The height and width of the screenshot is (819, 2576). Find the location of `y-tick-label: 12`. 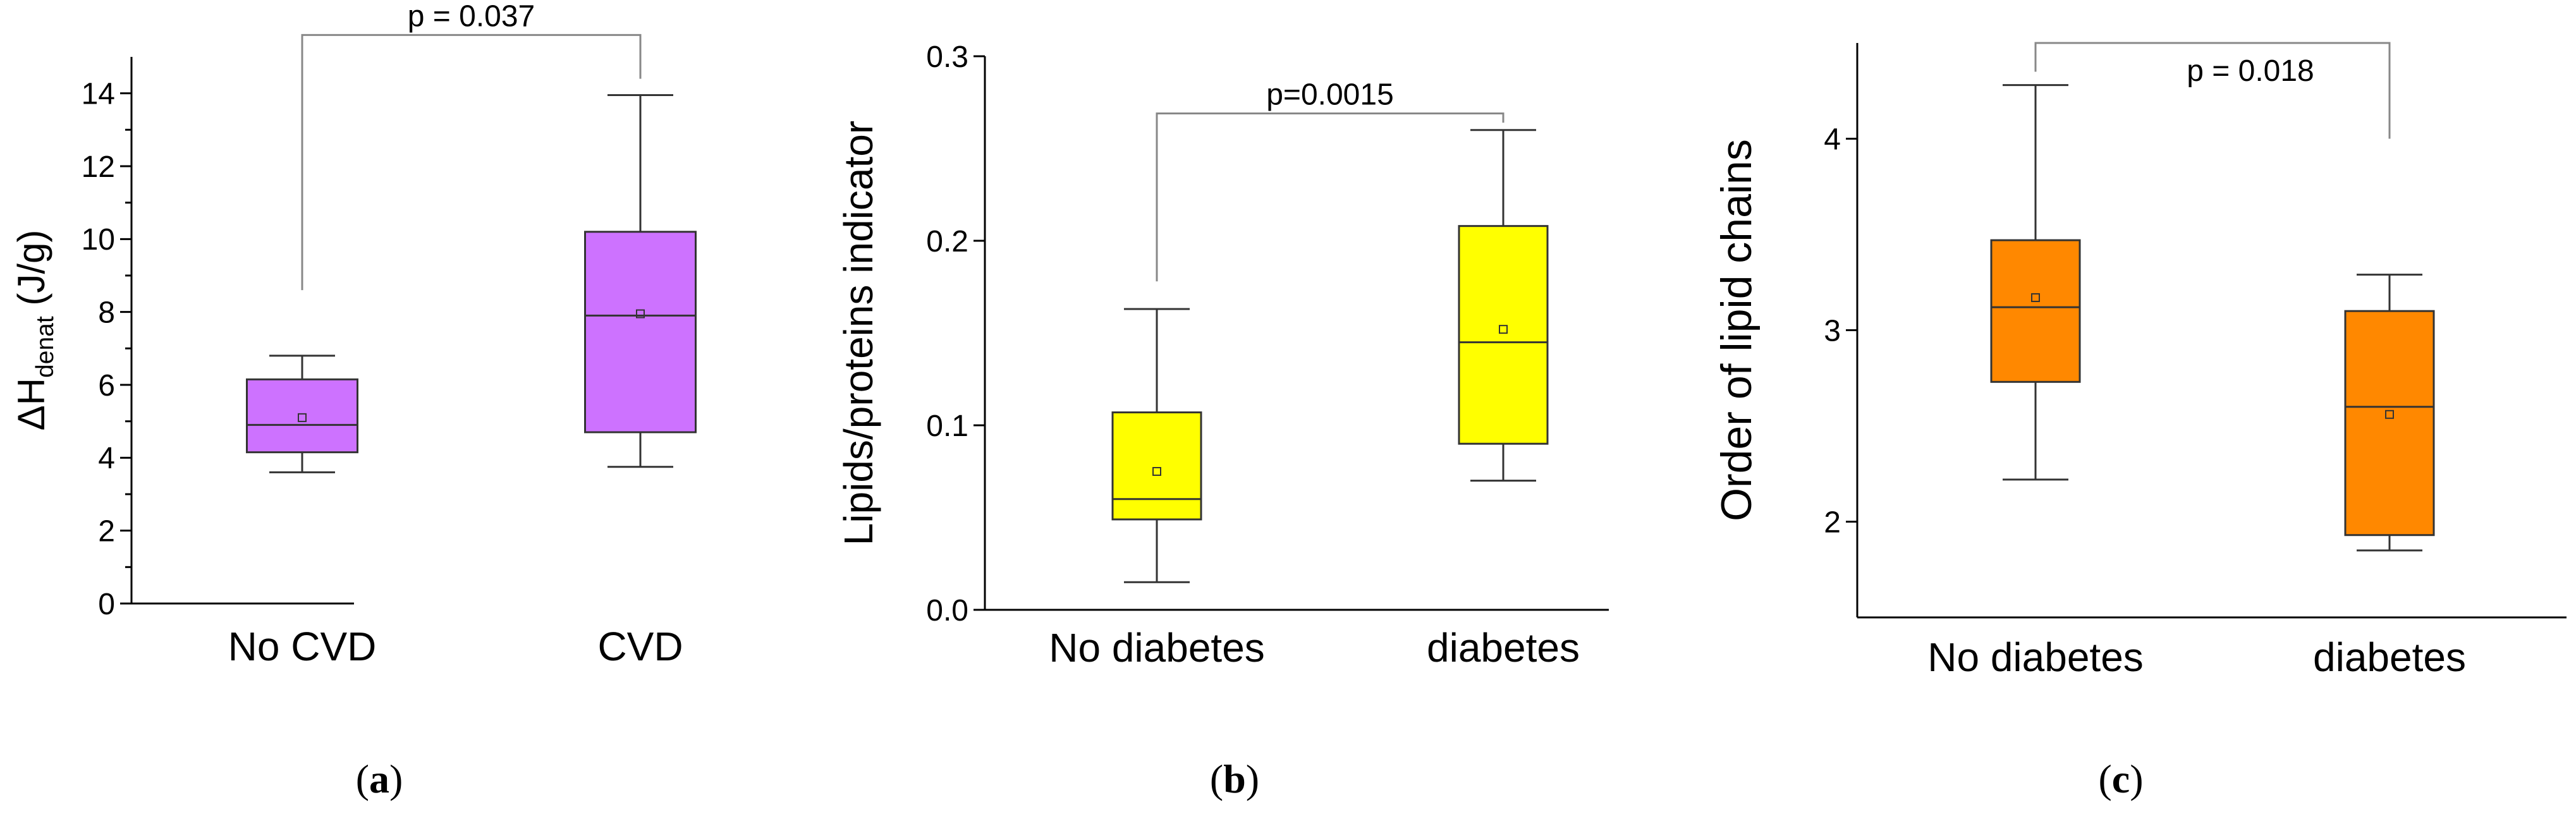

y-tick-label: 12 is located at coordinates (98, 167).